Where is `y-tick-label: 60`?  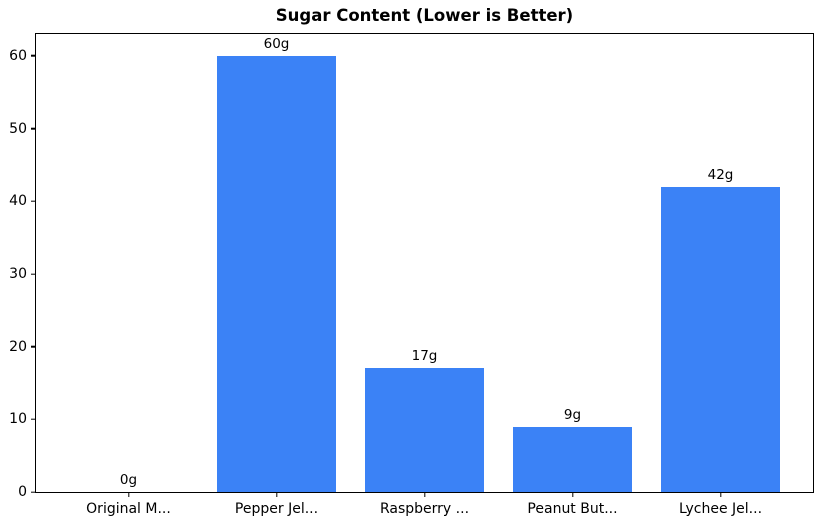
y-tick-label: 60 is located at coordinates (18, 55).